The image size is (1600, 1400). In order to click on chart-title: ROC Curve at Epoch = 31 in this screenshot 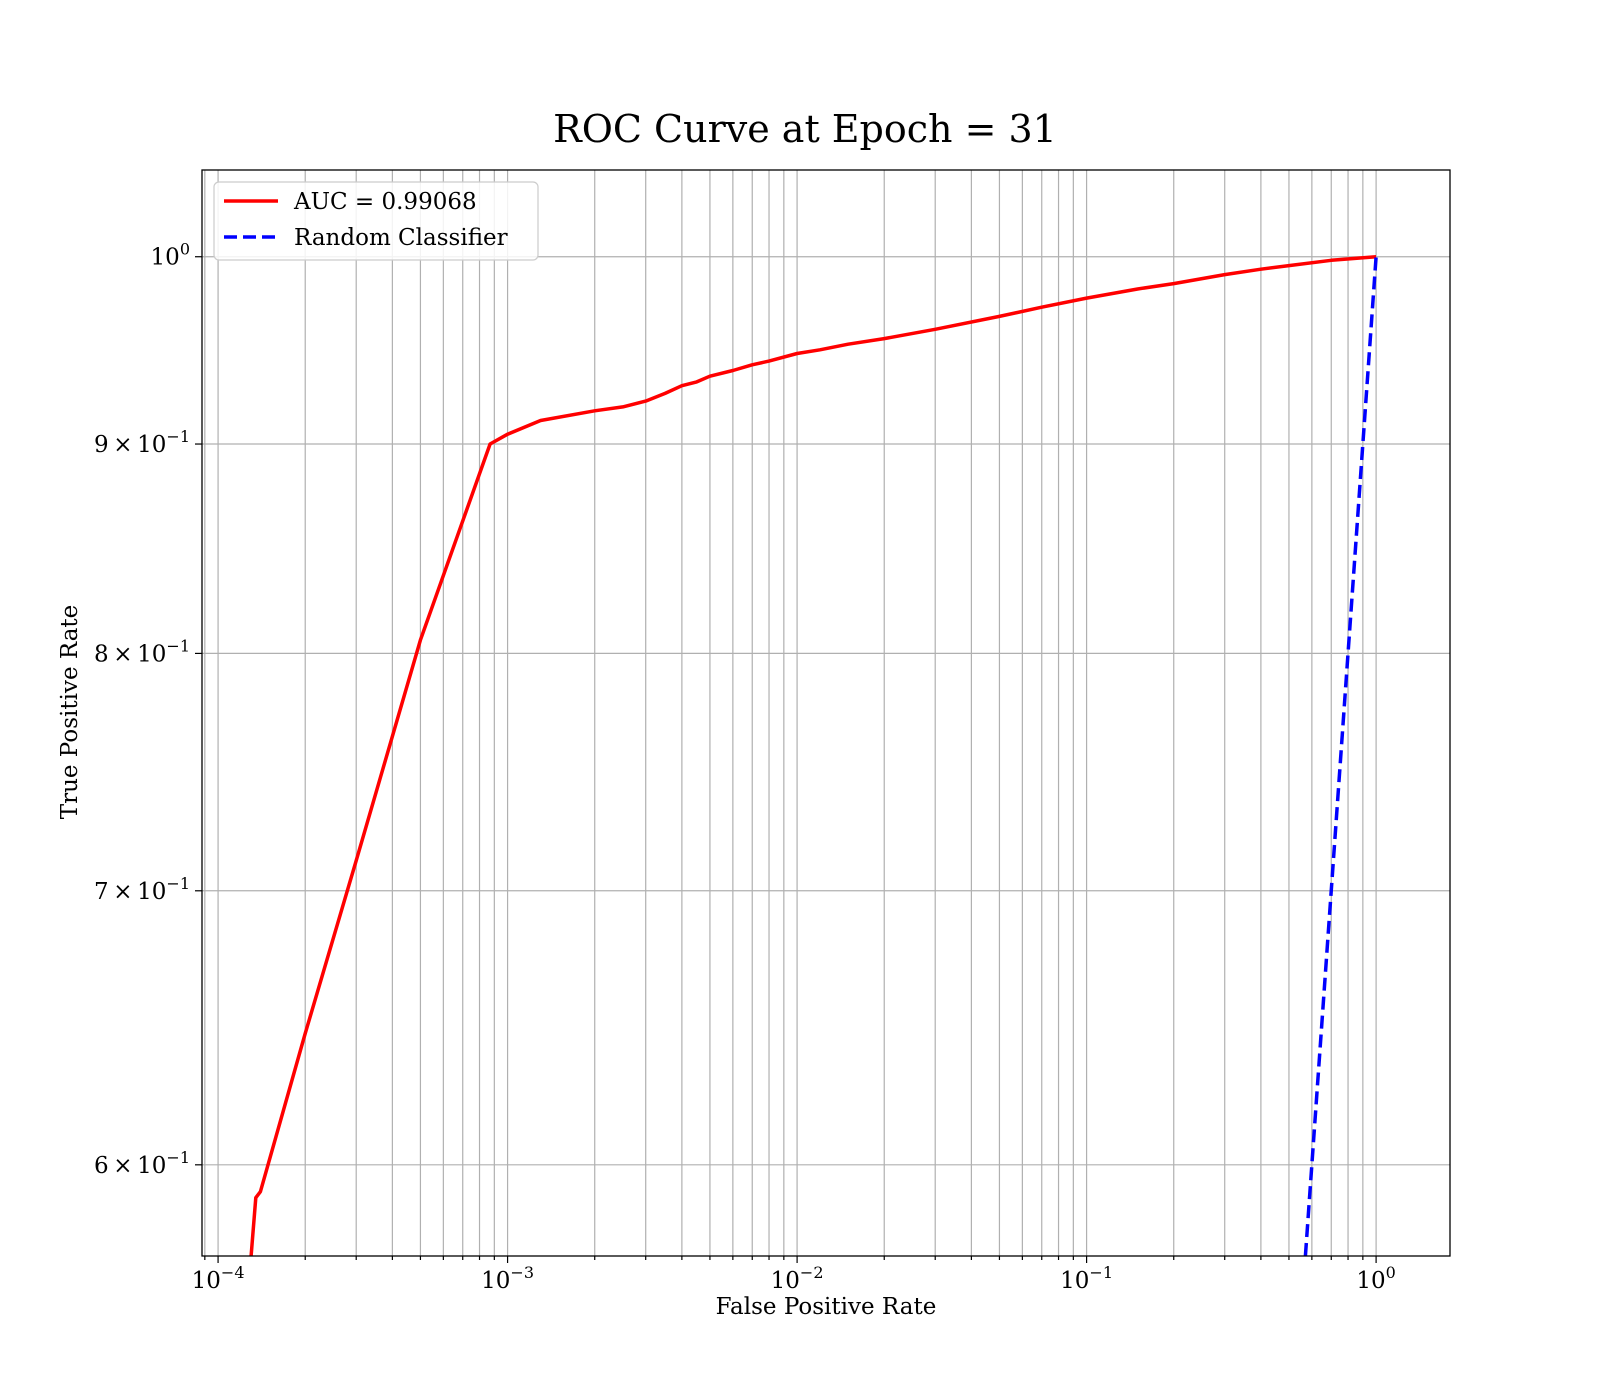, I will do `click(805, 129)`.